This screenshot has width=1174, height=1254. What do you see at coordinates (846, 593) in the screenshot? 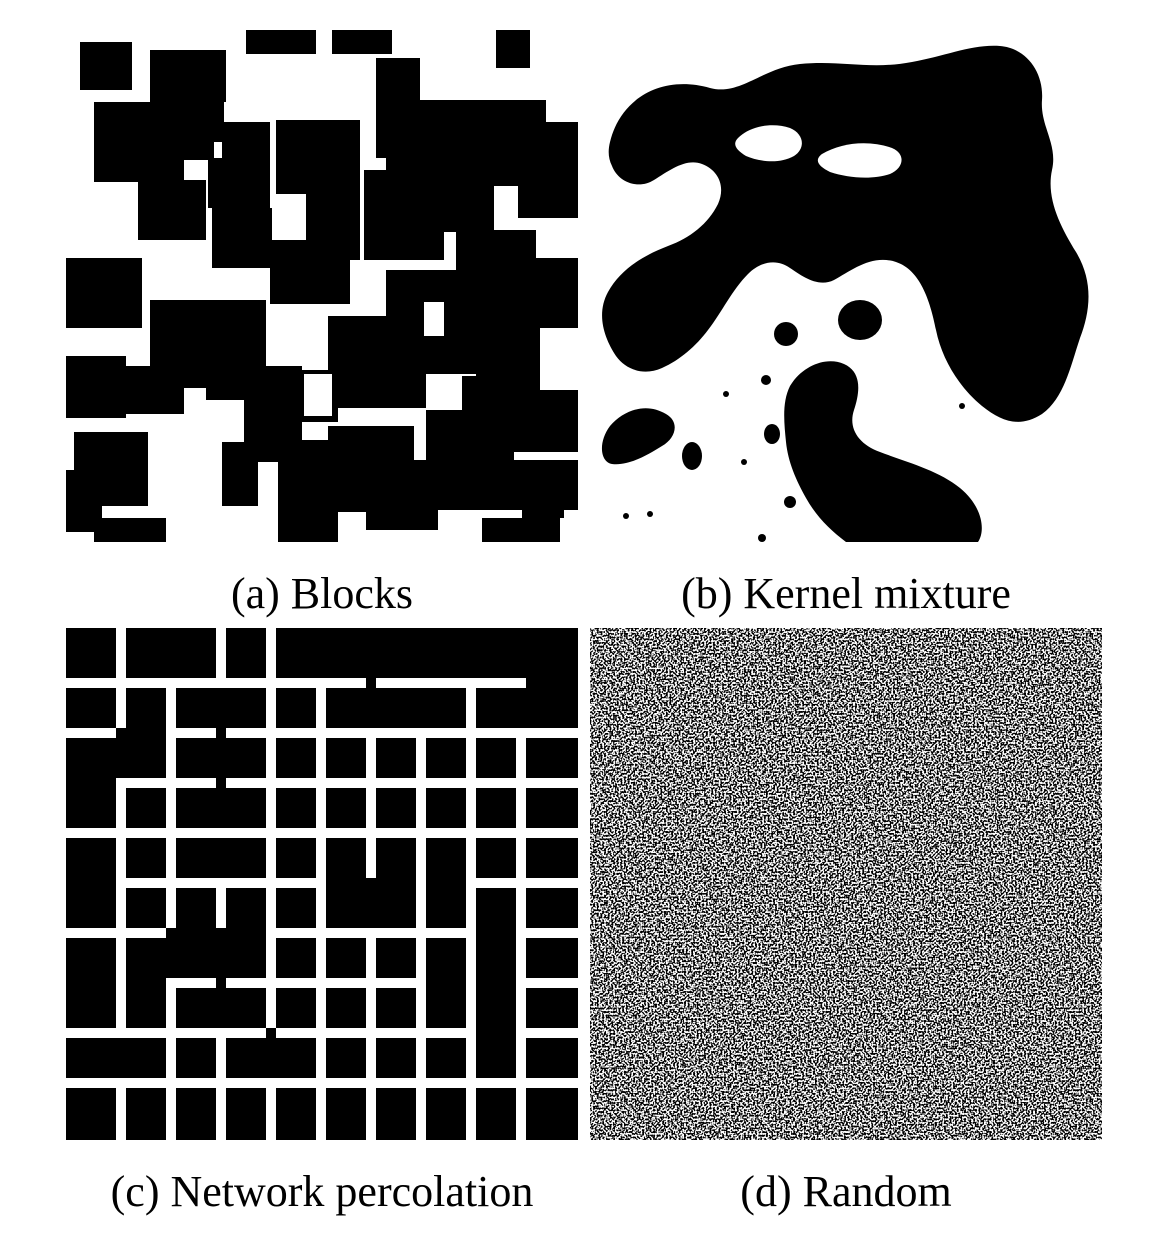
I see `caption-kernel-mixture: (b) Kernel mixture` at bounding box center [846, 593].